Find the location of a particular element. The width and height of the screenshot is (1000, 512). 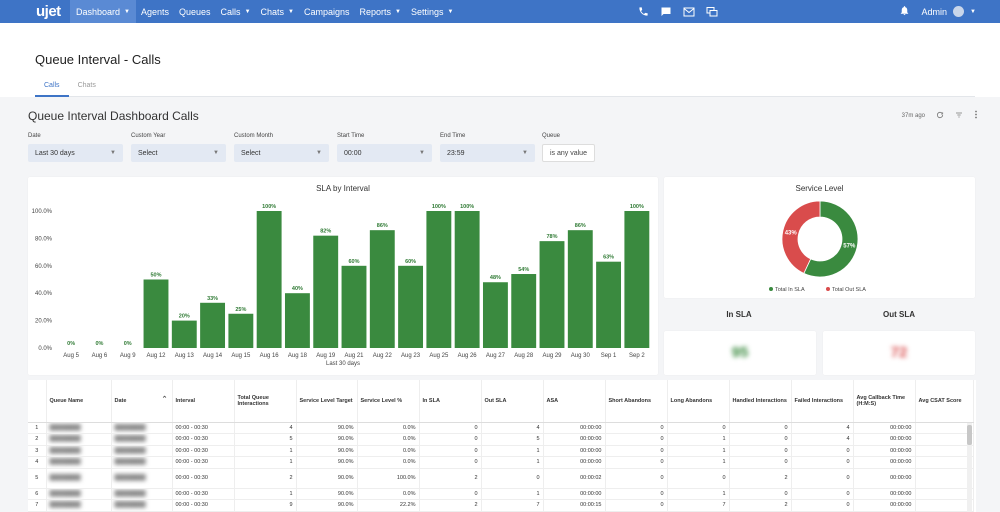

column-header: Failed Interactions is located at coordinates (822, 401).